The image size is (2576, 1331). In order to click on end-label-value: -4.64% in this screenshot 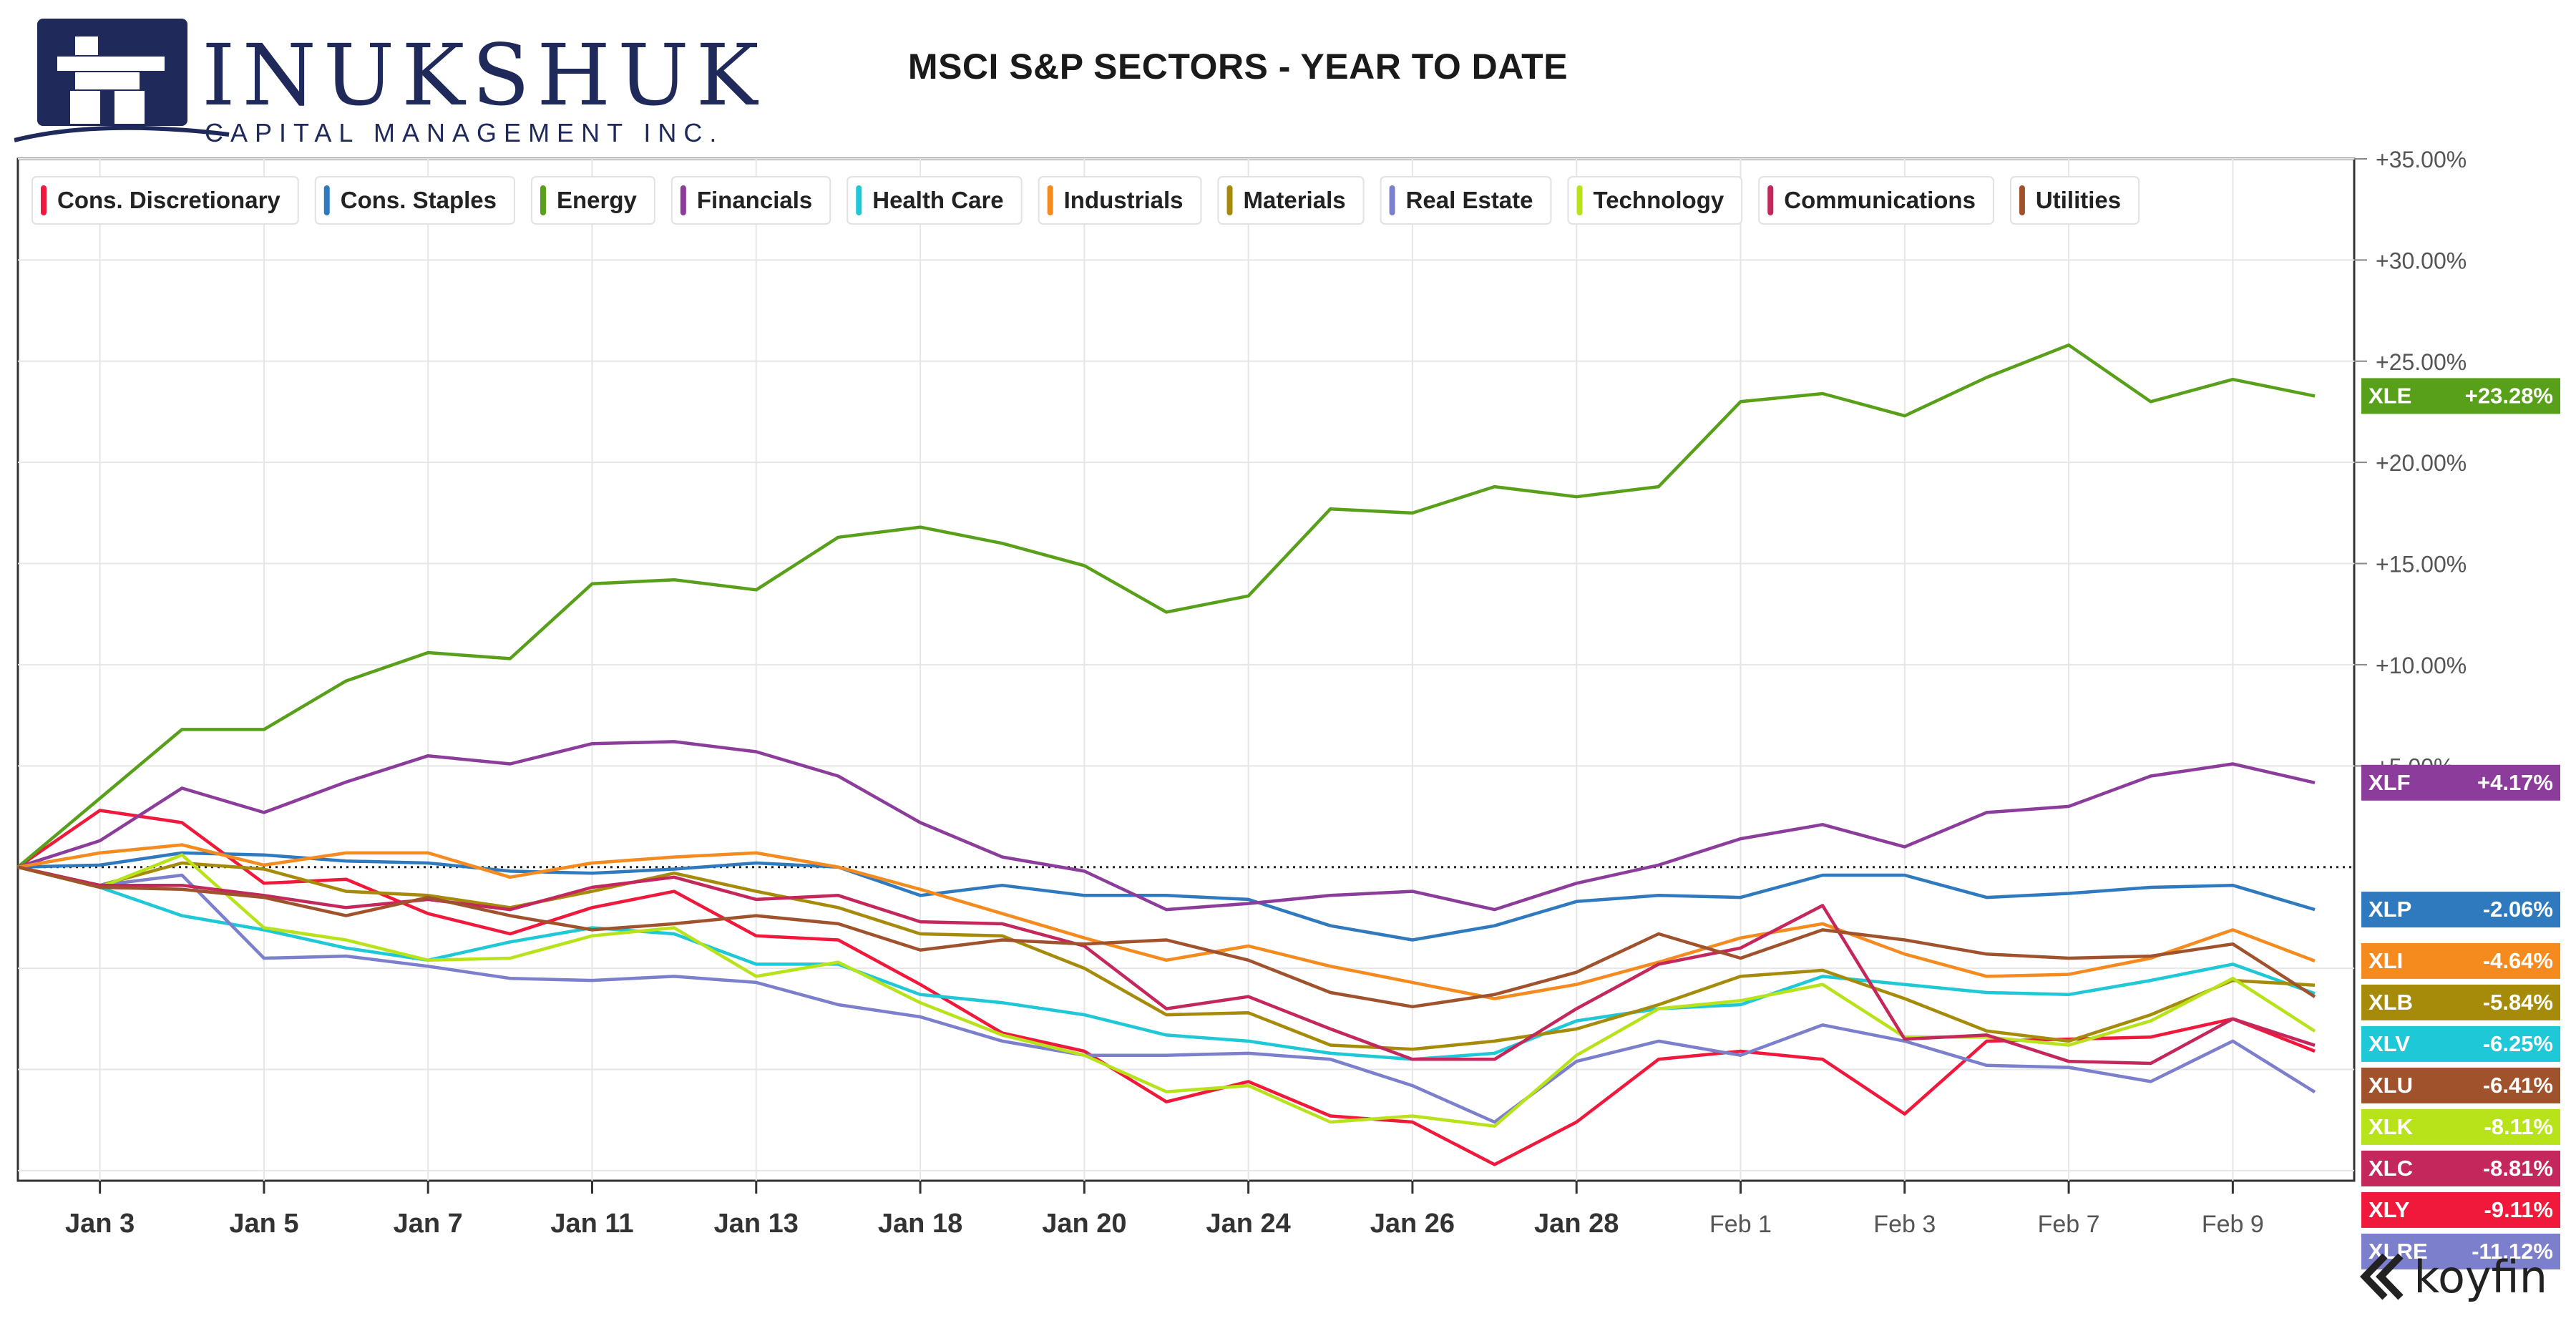, I will do `click(2518, 960)`.